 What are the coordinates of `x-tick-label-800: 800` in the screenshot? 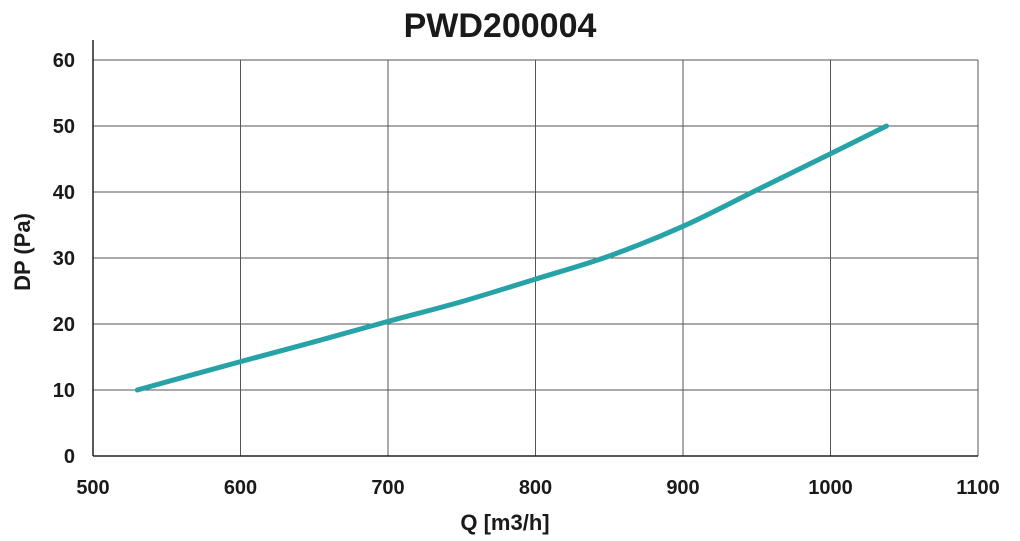 It's located at (535, 488).